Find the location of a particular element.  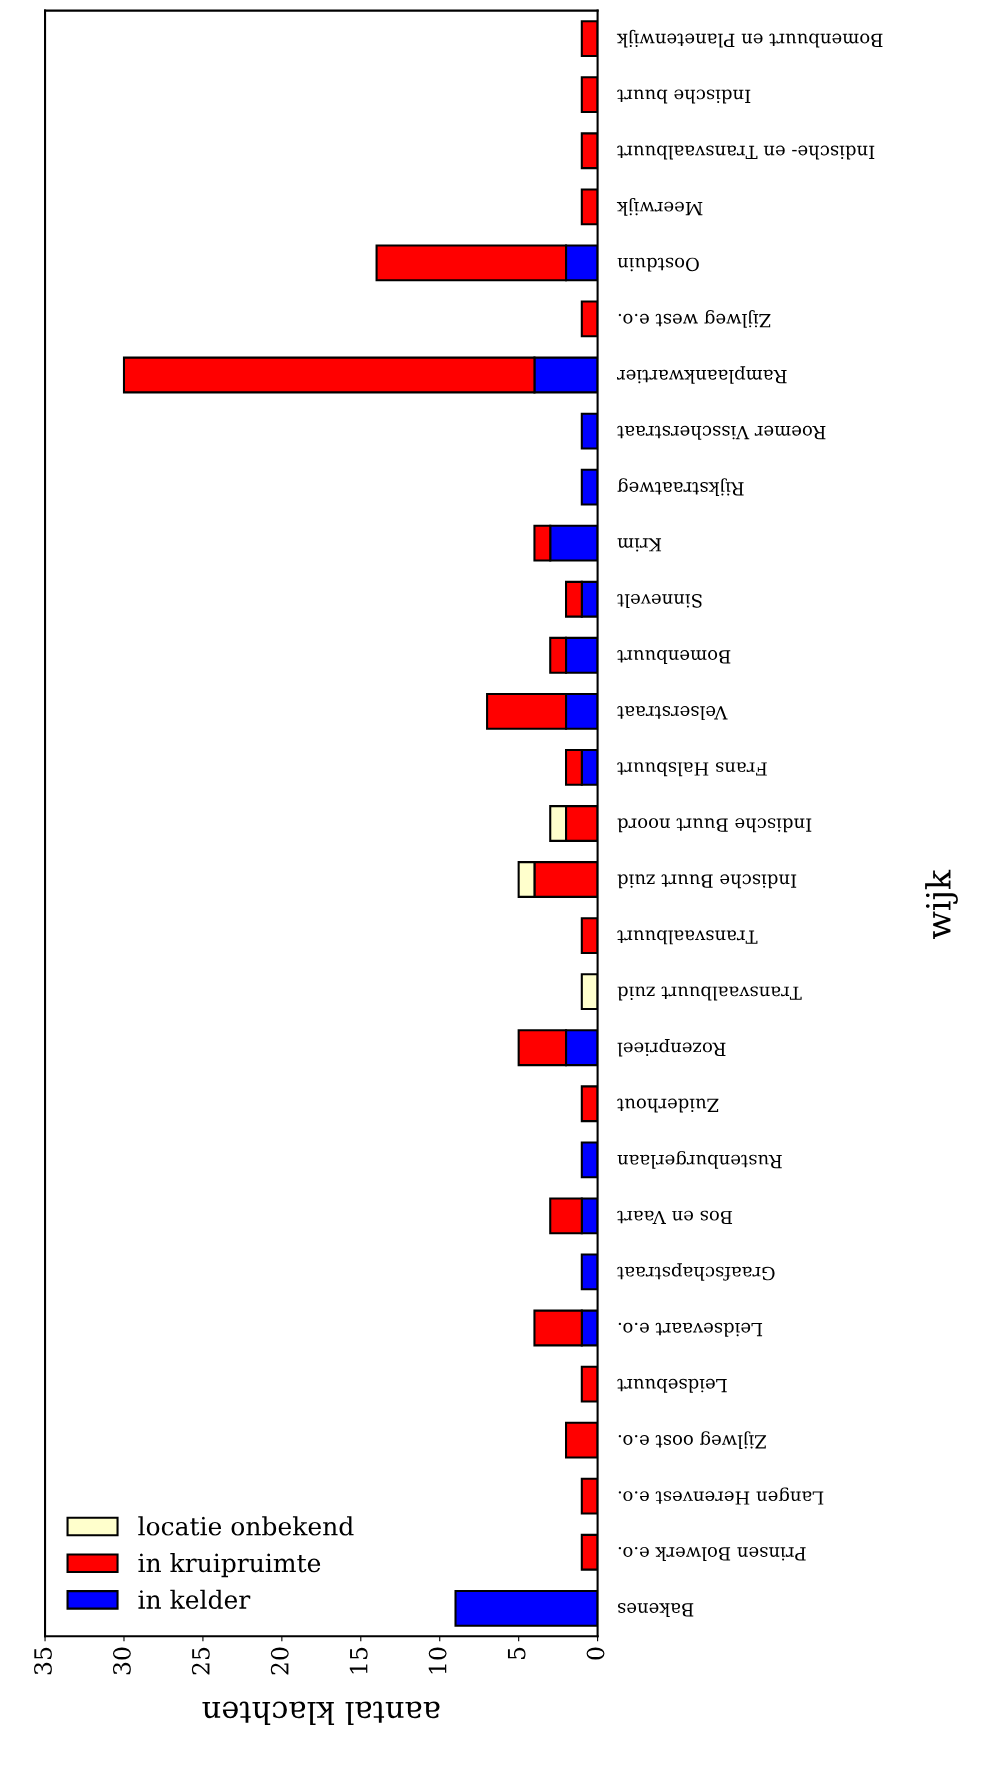

y-tick-label: Rozenprieel is located at coordinates (671, 1047).